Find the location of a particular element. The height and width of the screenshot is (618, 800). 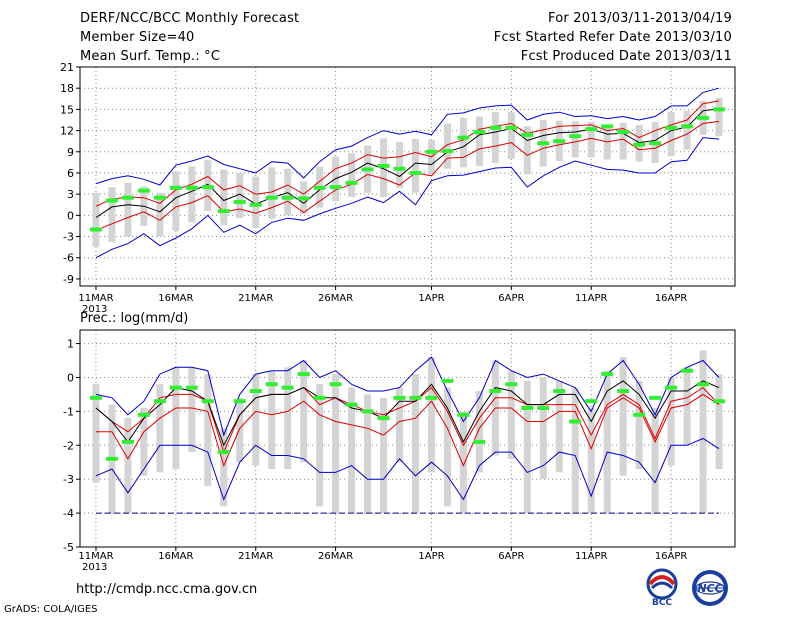

y-tick-label: -6 is located at coordinates (68, 258).